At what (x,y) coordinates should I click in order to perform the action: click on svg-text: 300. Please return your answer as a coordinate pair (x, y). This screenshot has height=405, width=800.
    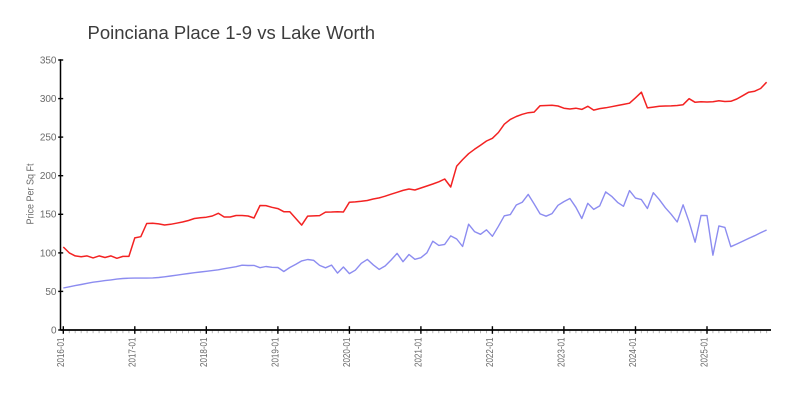
    Looking at the image, I should click on (48, 99).